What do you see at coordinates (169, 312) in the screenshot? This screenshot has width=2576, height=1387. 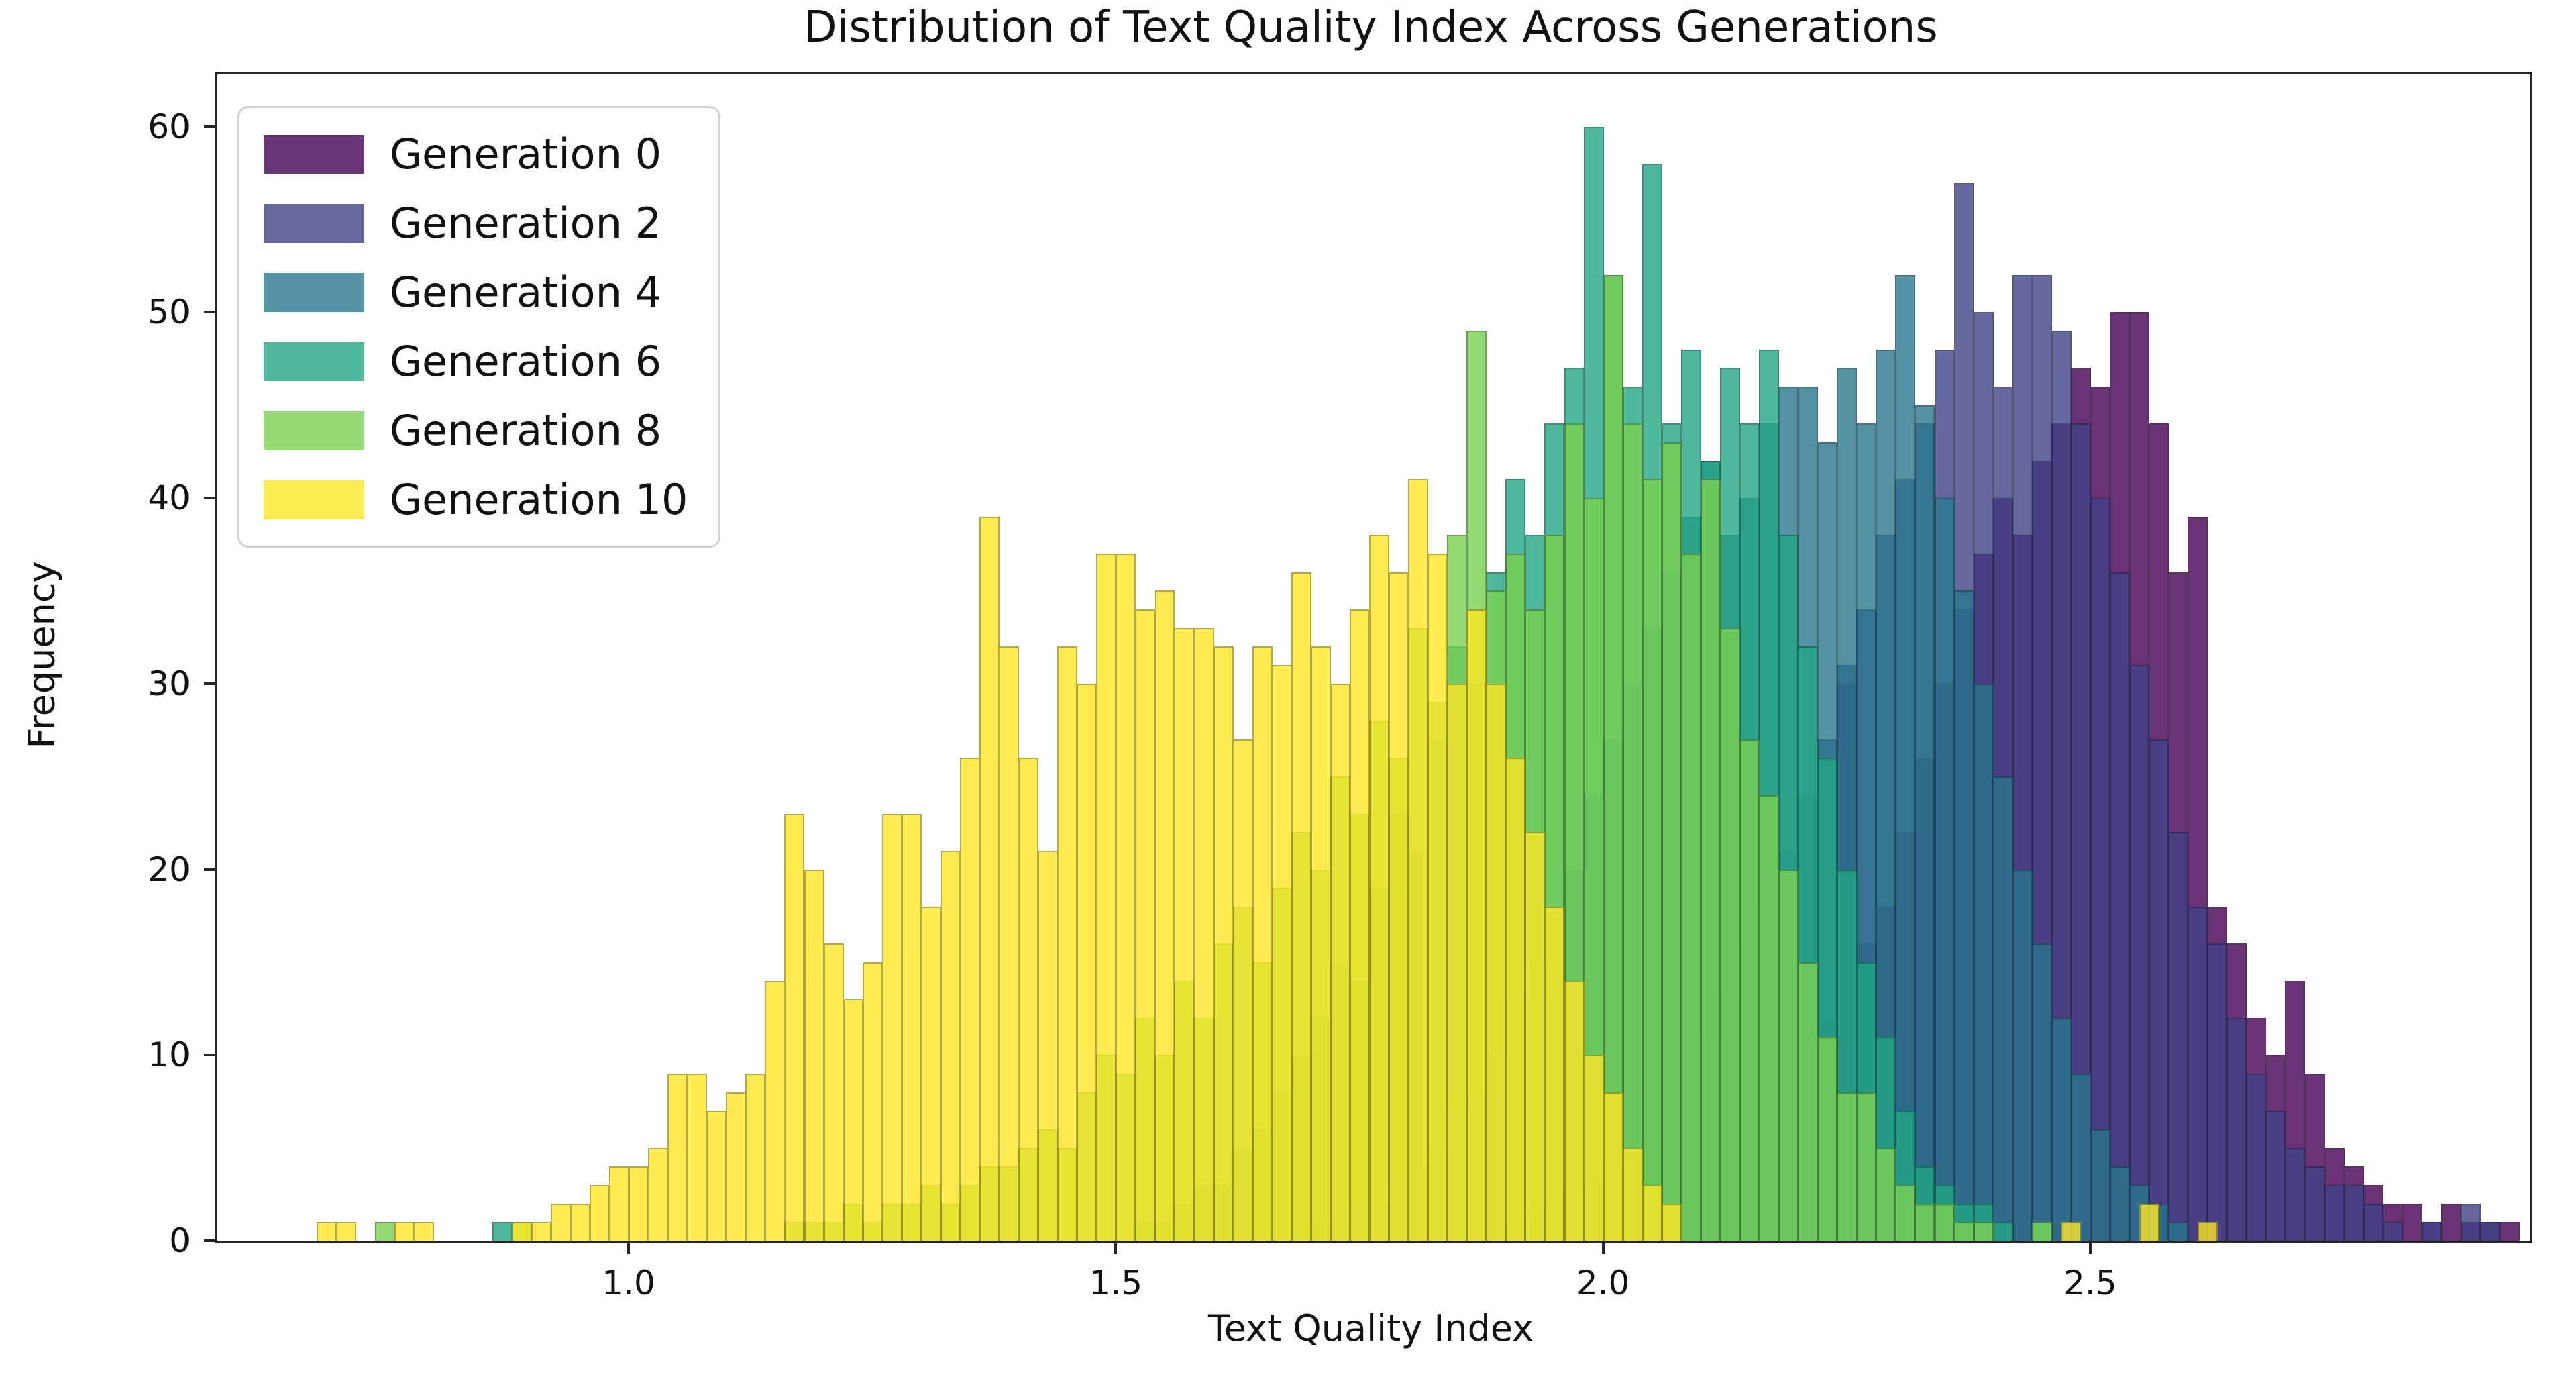 I see `y-tick-label: 50` at bounding box center [169, 312].